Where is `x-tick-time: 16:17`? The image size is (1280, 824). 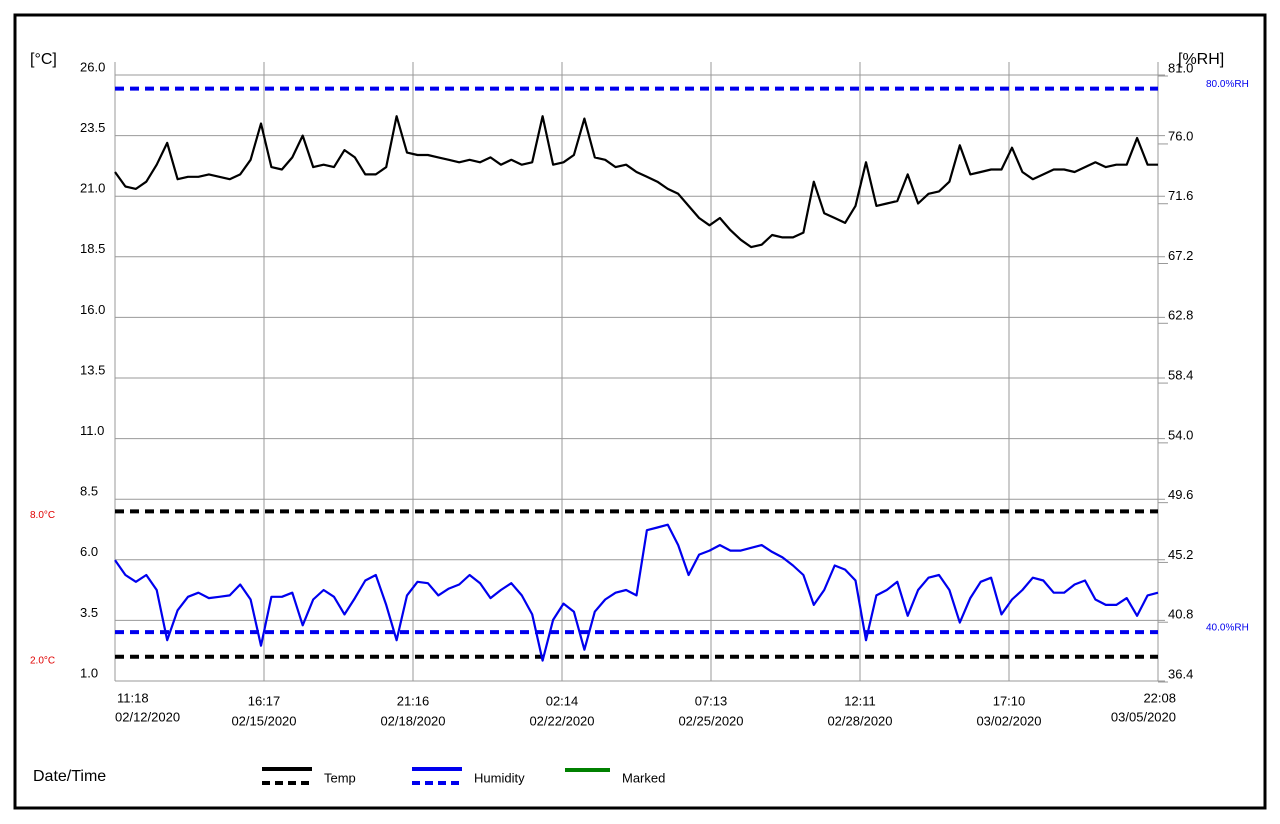
x-tick-time: 16:17 is located at coordinates (264, 700).